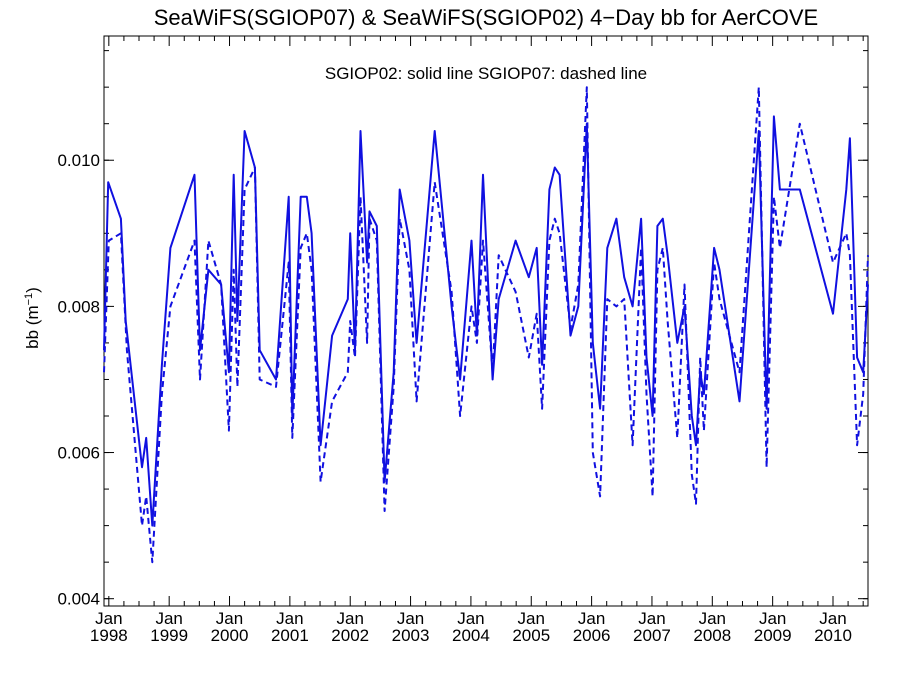  I want to click on y-axis-label-main: bb (m, so click(32, 326).